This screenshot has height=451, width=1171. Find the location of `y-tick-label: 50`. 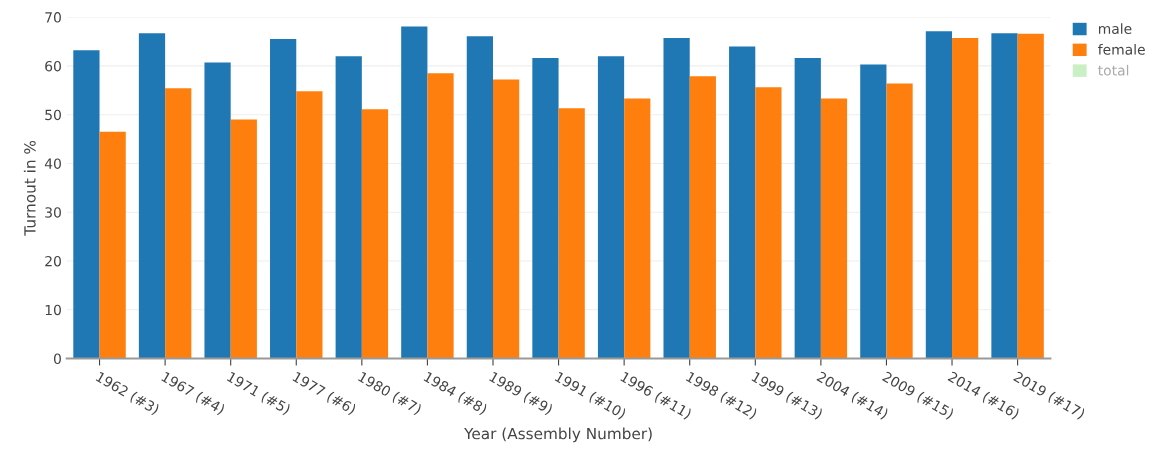

y-tick-label: 50 is located at coordinates (53, 115).